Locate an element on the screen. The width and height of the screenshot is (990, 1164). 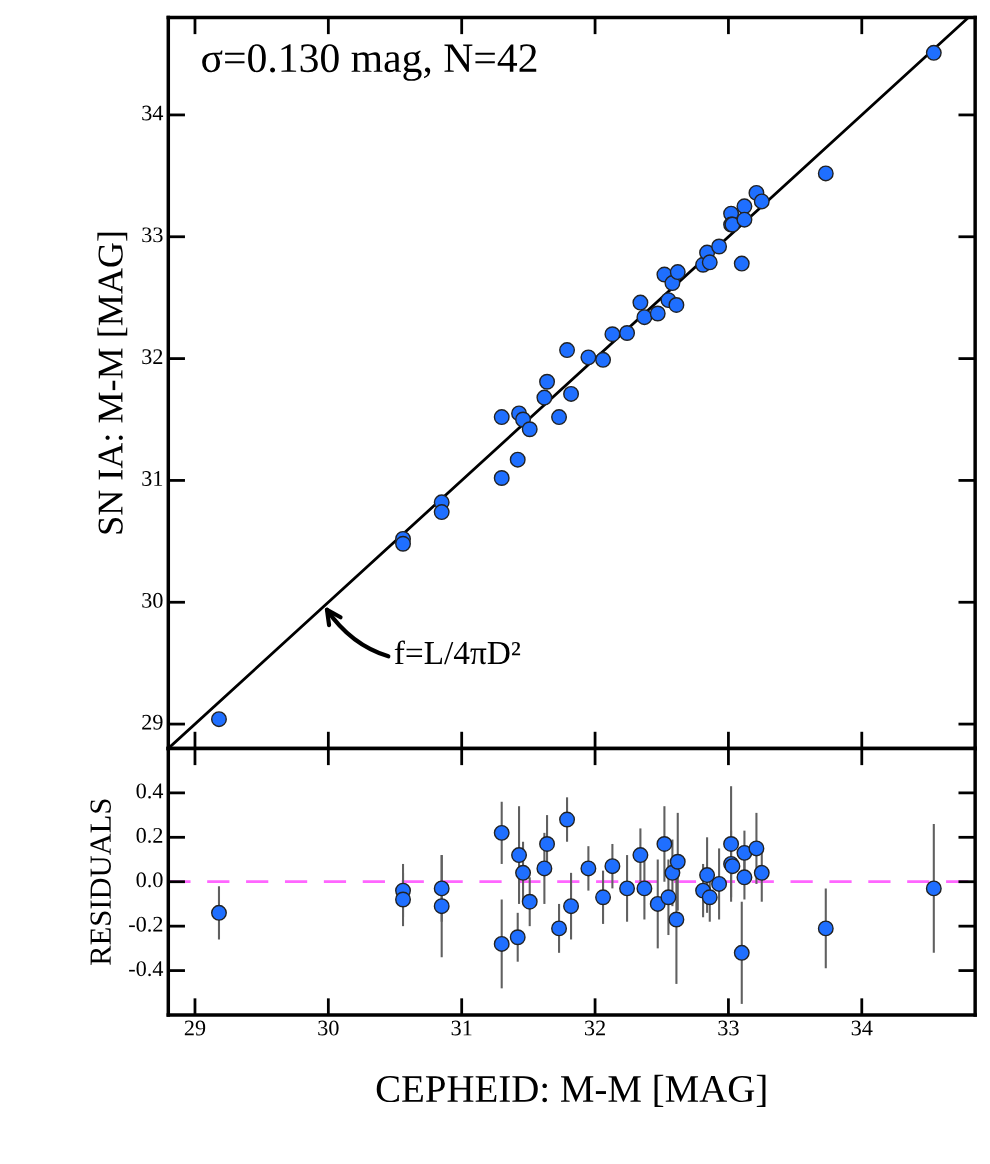
y-tick-label: 29 is located at coordinates (152, 722).